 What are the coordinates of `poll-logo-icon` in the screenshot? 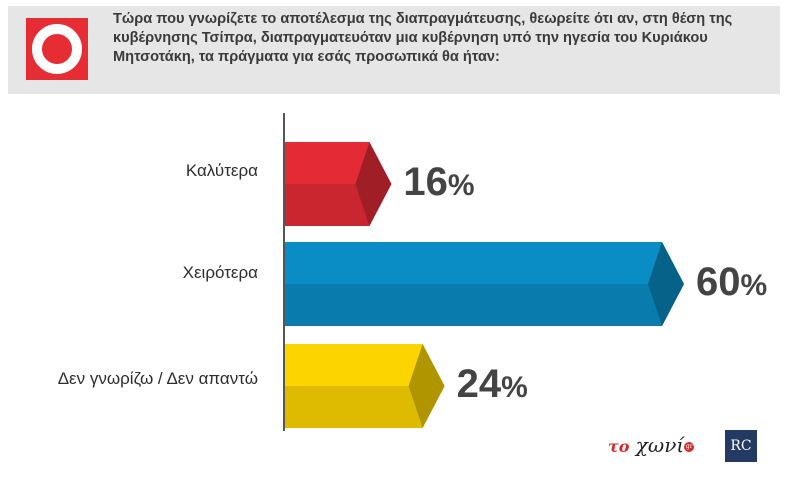 It's located at (57, 49).